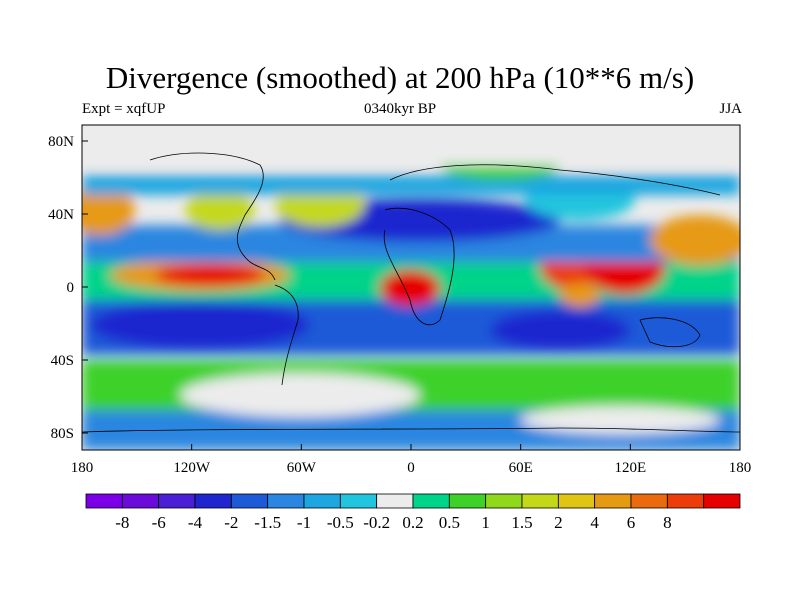 The height and width of the screenshot is (600, 800). I want to click on x-tick-label: 60W, so click(302, 468).